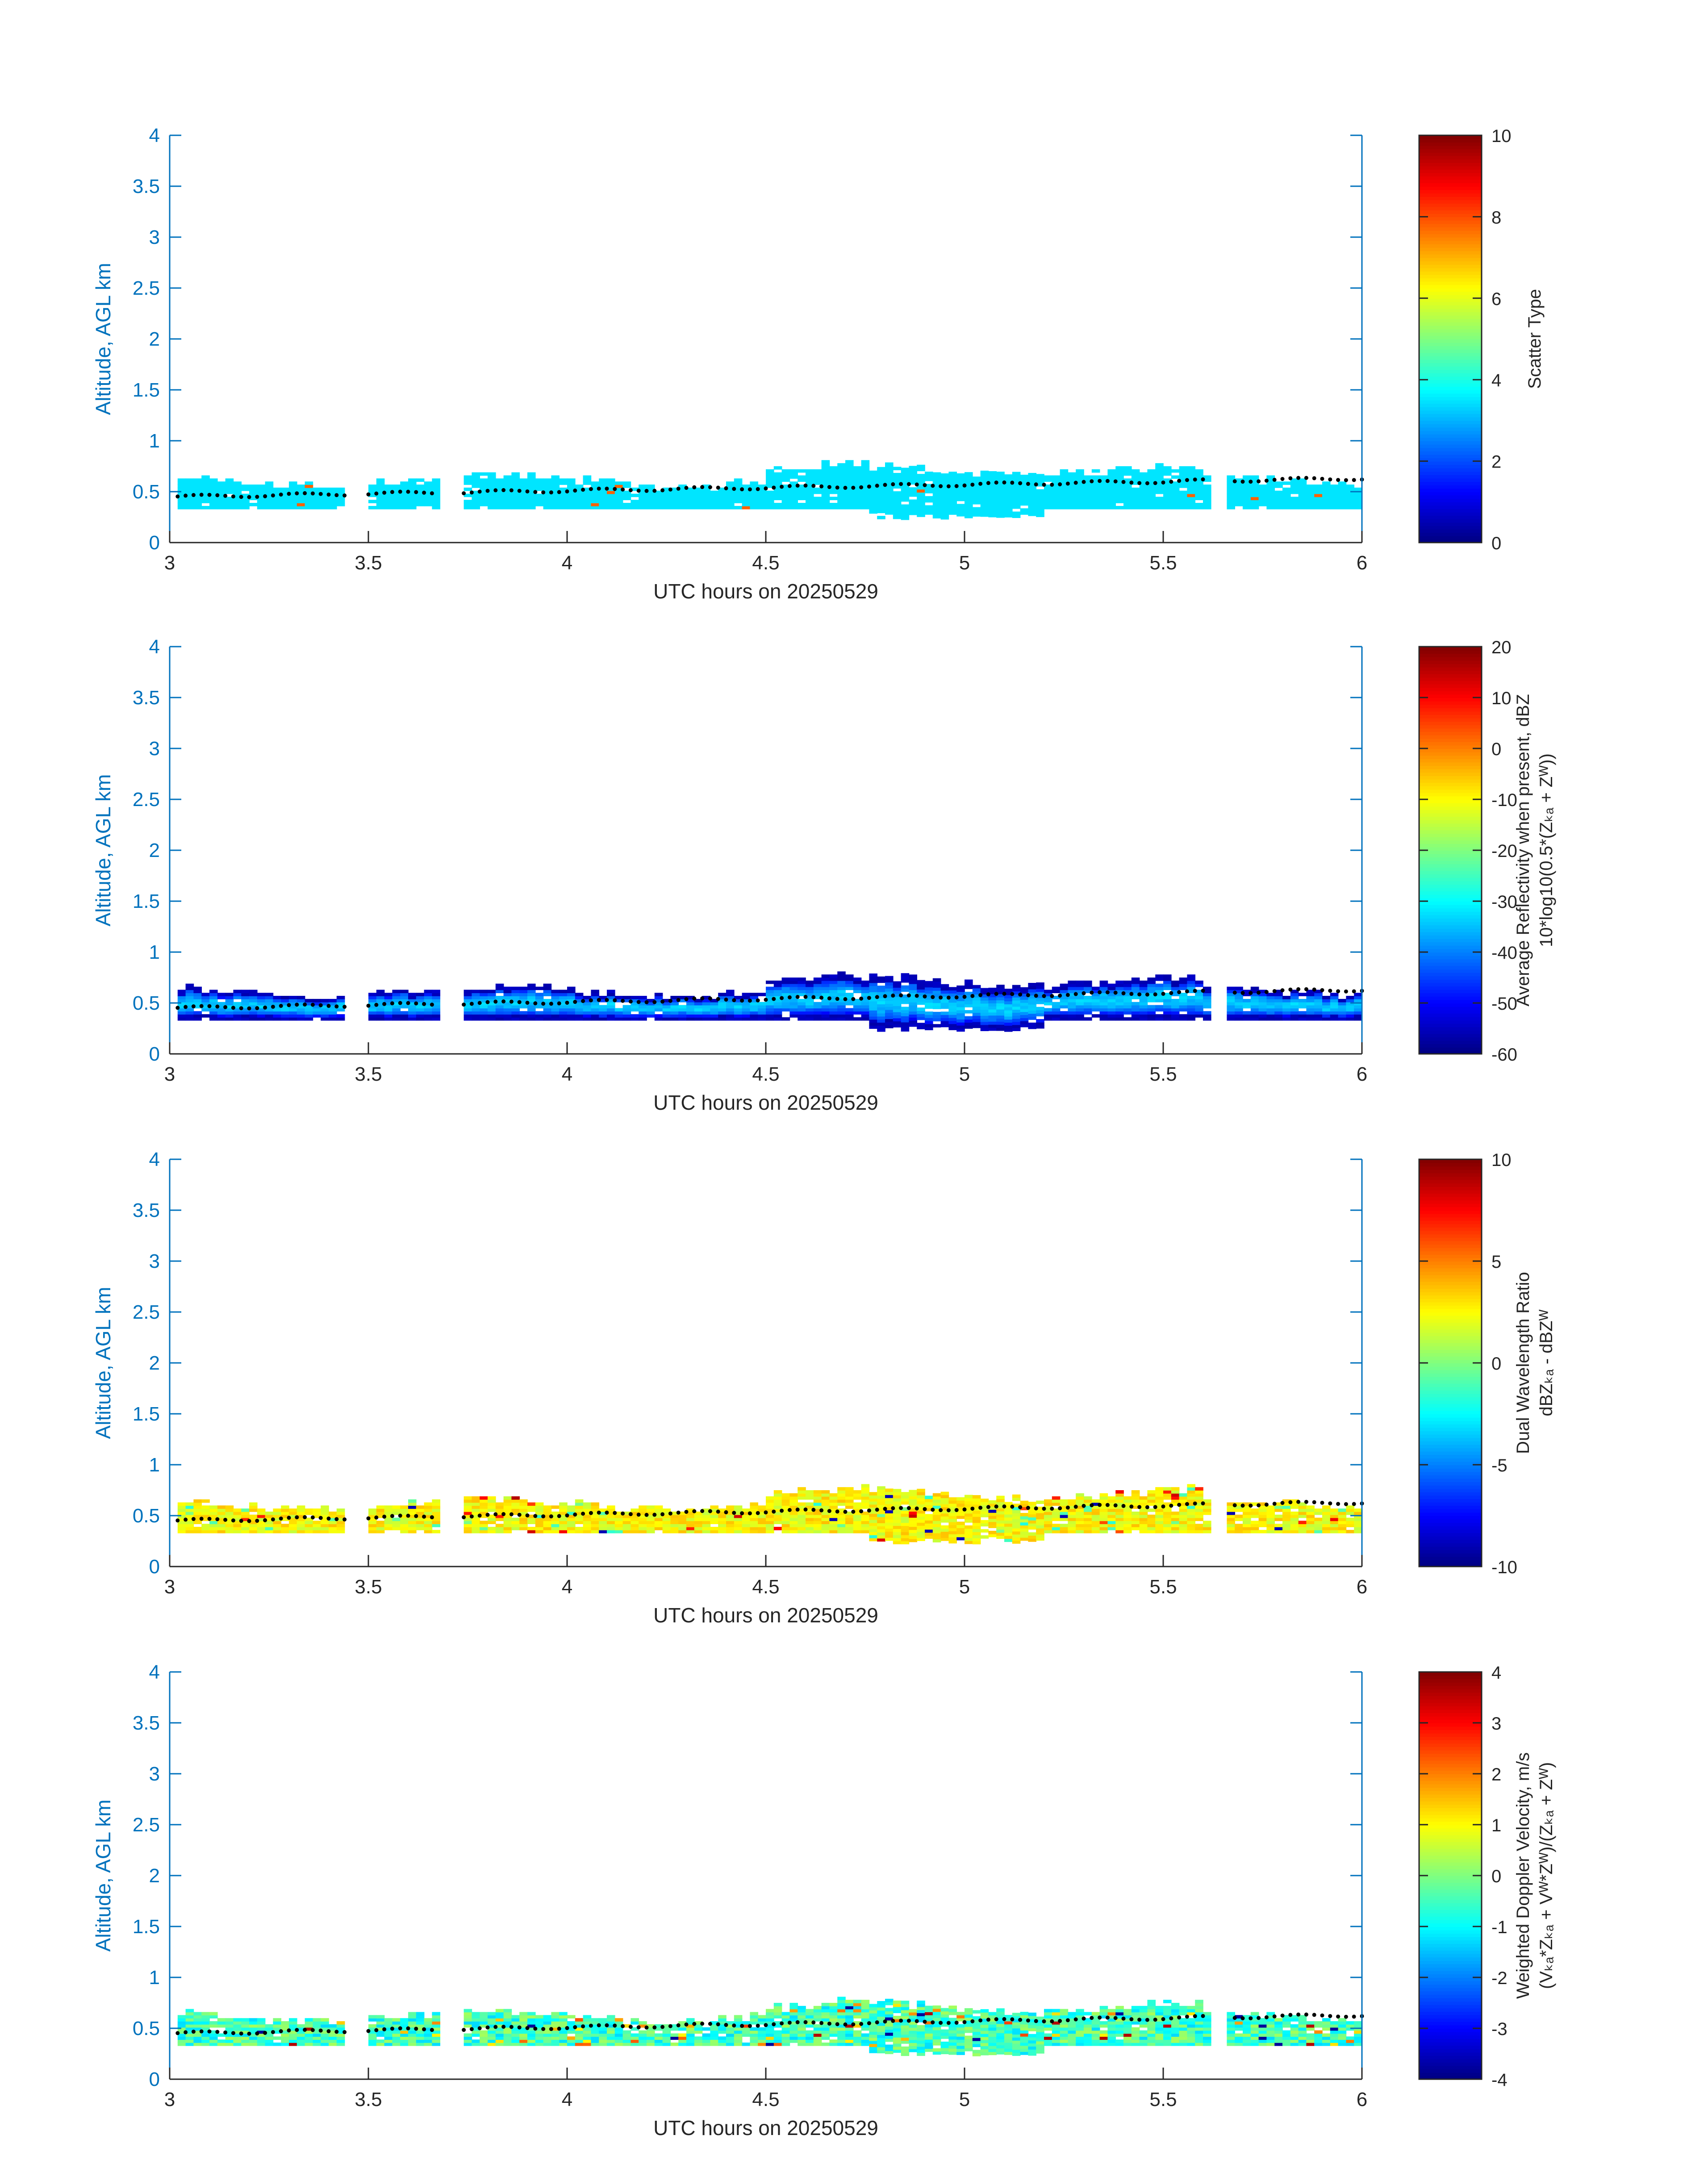 This screenshot has height=2177, width=1708. What do you see at coordinates (1496, 299) in the screenshot?
I see `colorbar-tick-label: 6` at bounding box center [1496, 299].